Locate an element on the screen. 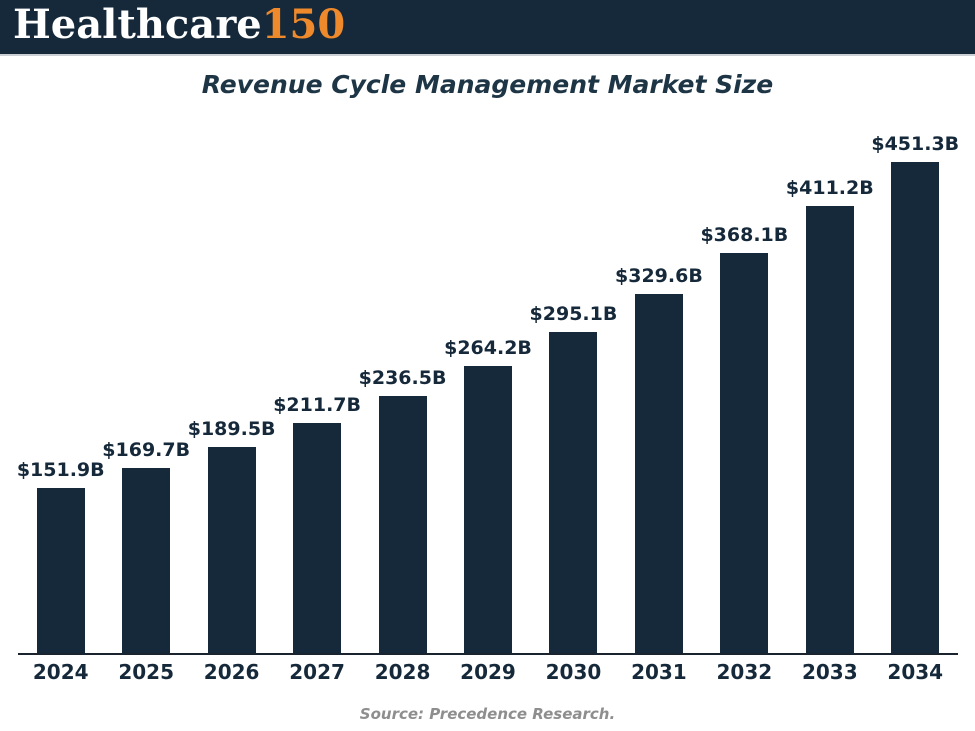 The width and height of the screenshot is (975, 731). x-tick-label-2032: 2032 is located at coordinates (744, 672).